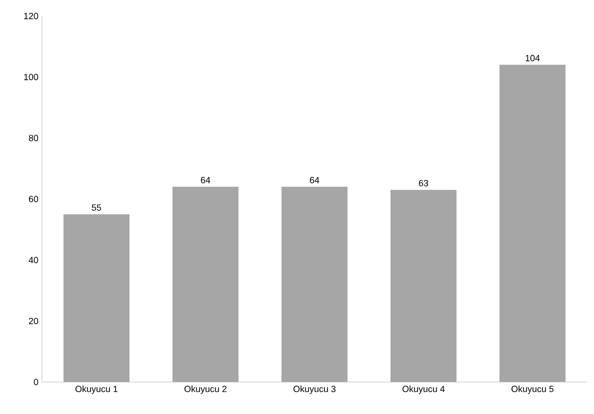 Image resolution: width=594 pixels, height=414 pixels. I want to click on x-tick-label: Okuyucu 2, so click(205, 390).